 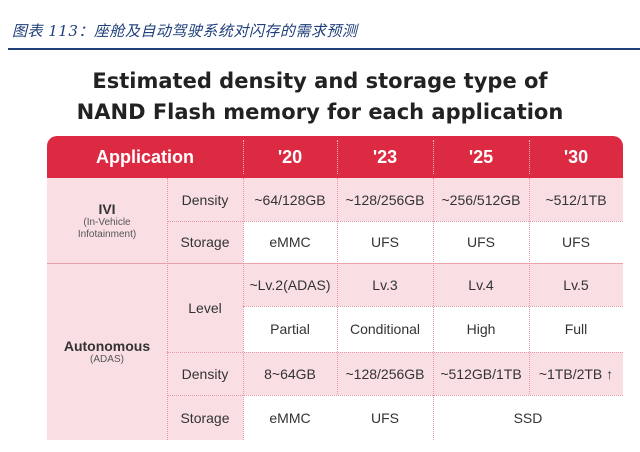 I want to click on ivi-density-2025: ~256/512GB, so click(x=481, y=199).